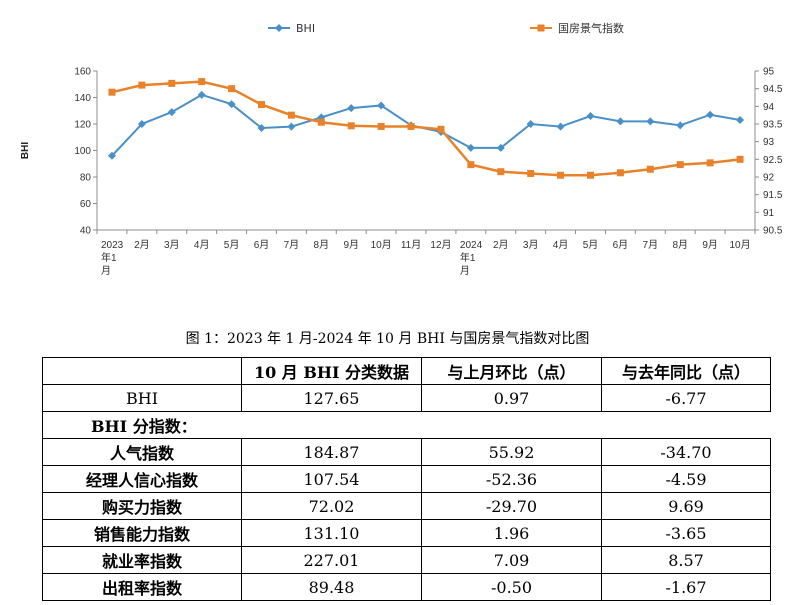  I want to click on row-mom: -0.50, so click(511, 587).